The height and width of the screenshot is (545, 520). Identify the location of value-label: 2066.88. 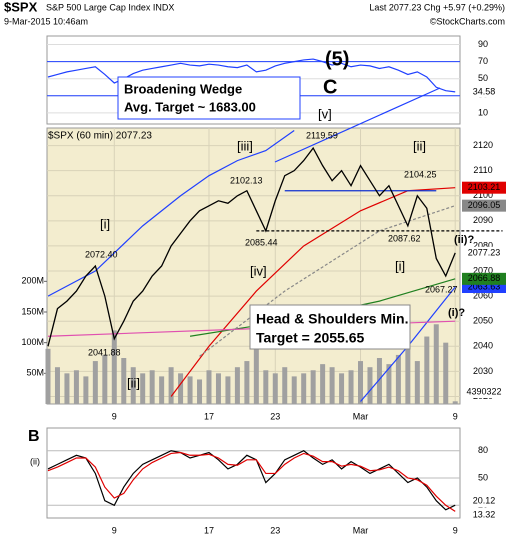
(484, 278).